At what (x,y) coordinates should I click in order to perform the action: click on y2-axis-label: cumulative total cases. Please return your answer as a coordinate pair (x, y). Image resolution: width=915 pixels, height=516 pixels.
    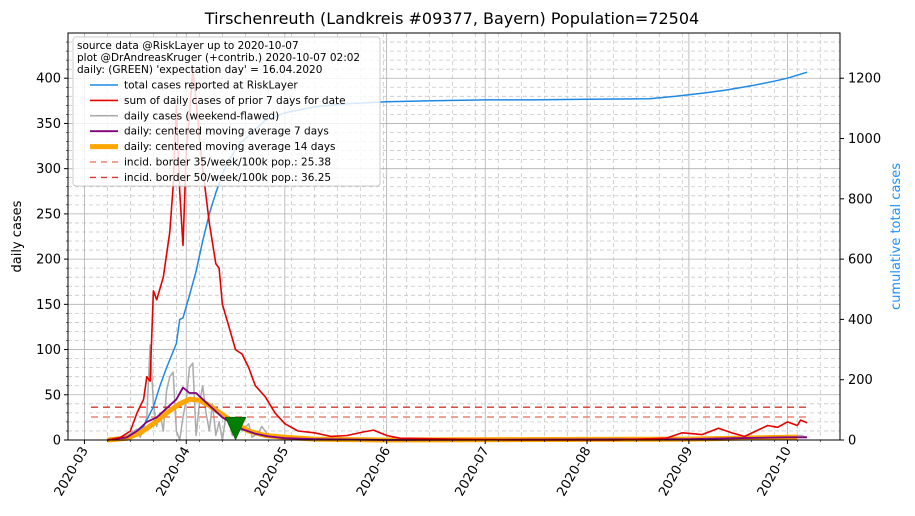
    Looking at the image, I should click on (896, 236).